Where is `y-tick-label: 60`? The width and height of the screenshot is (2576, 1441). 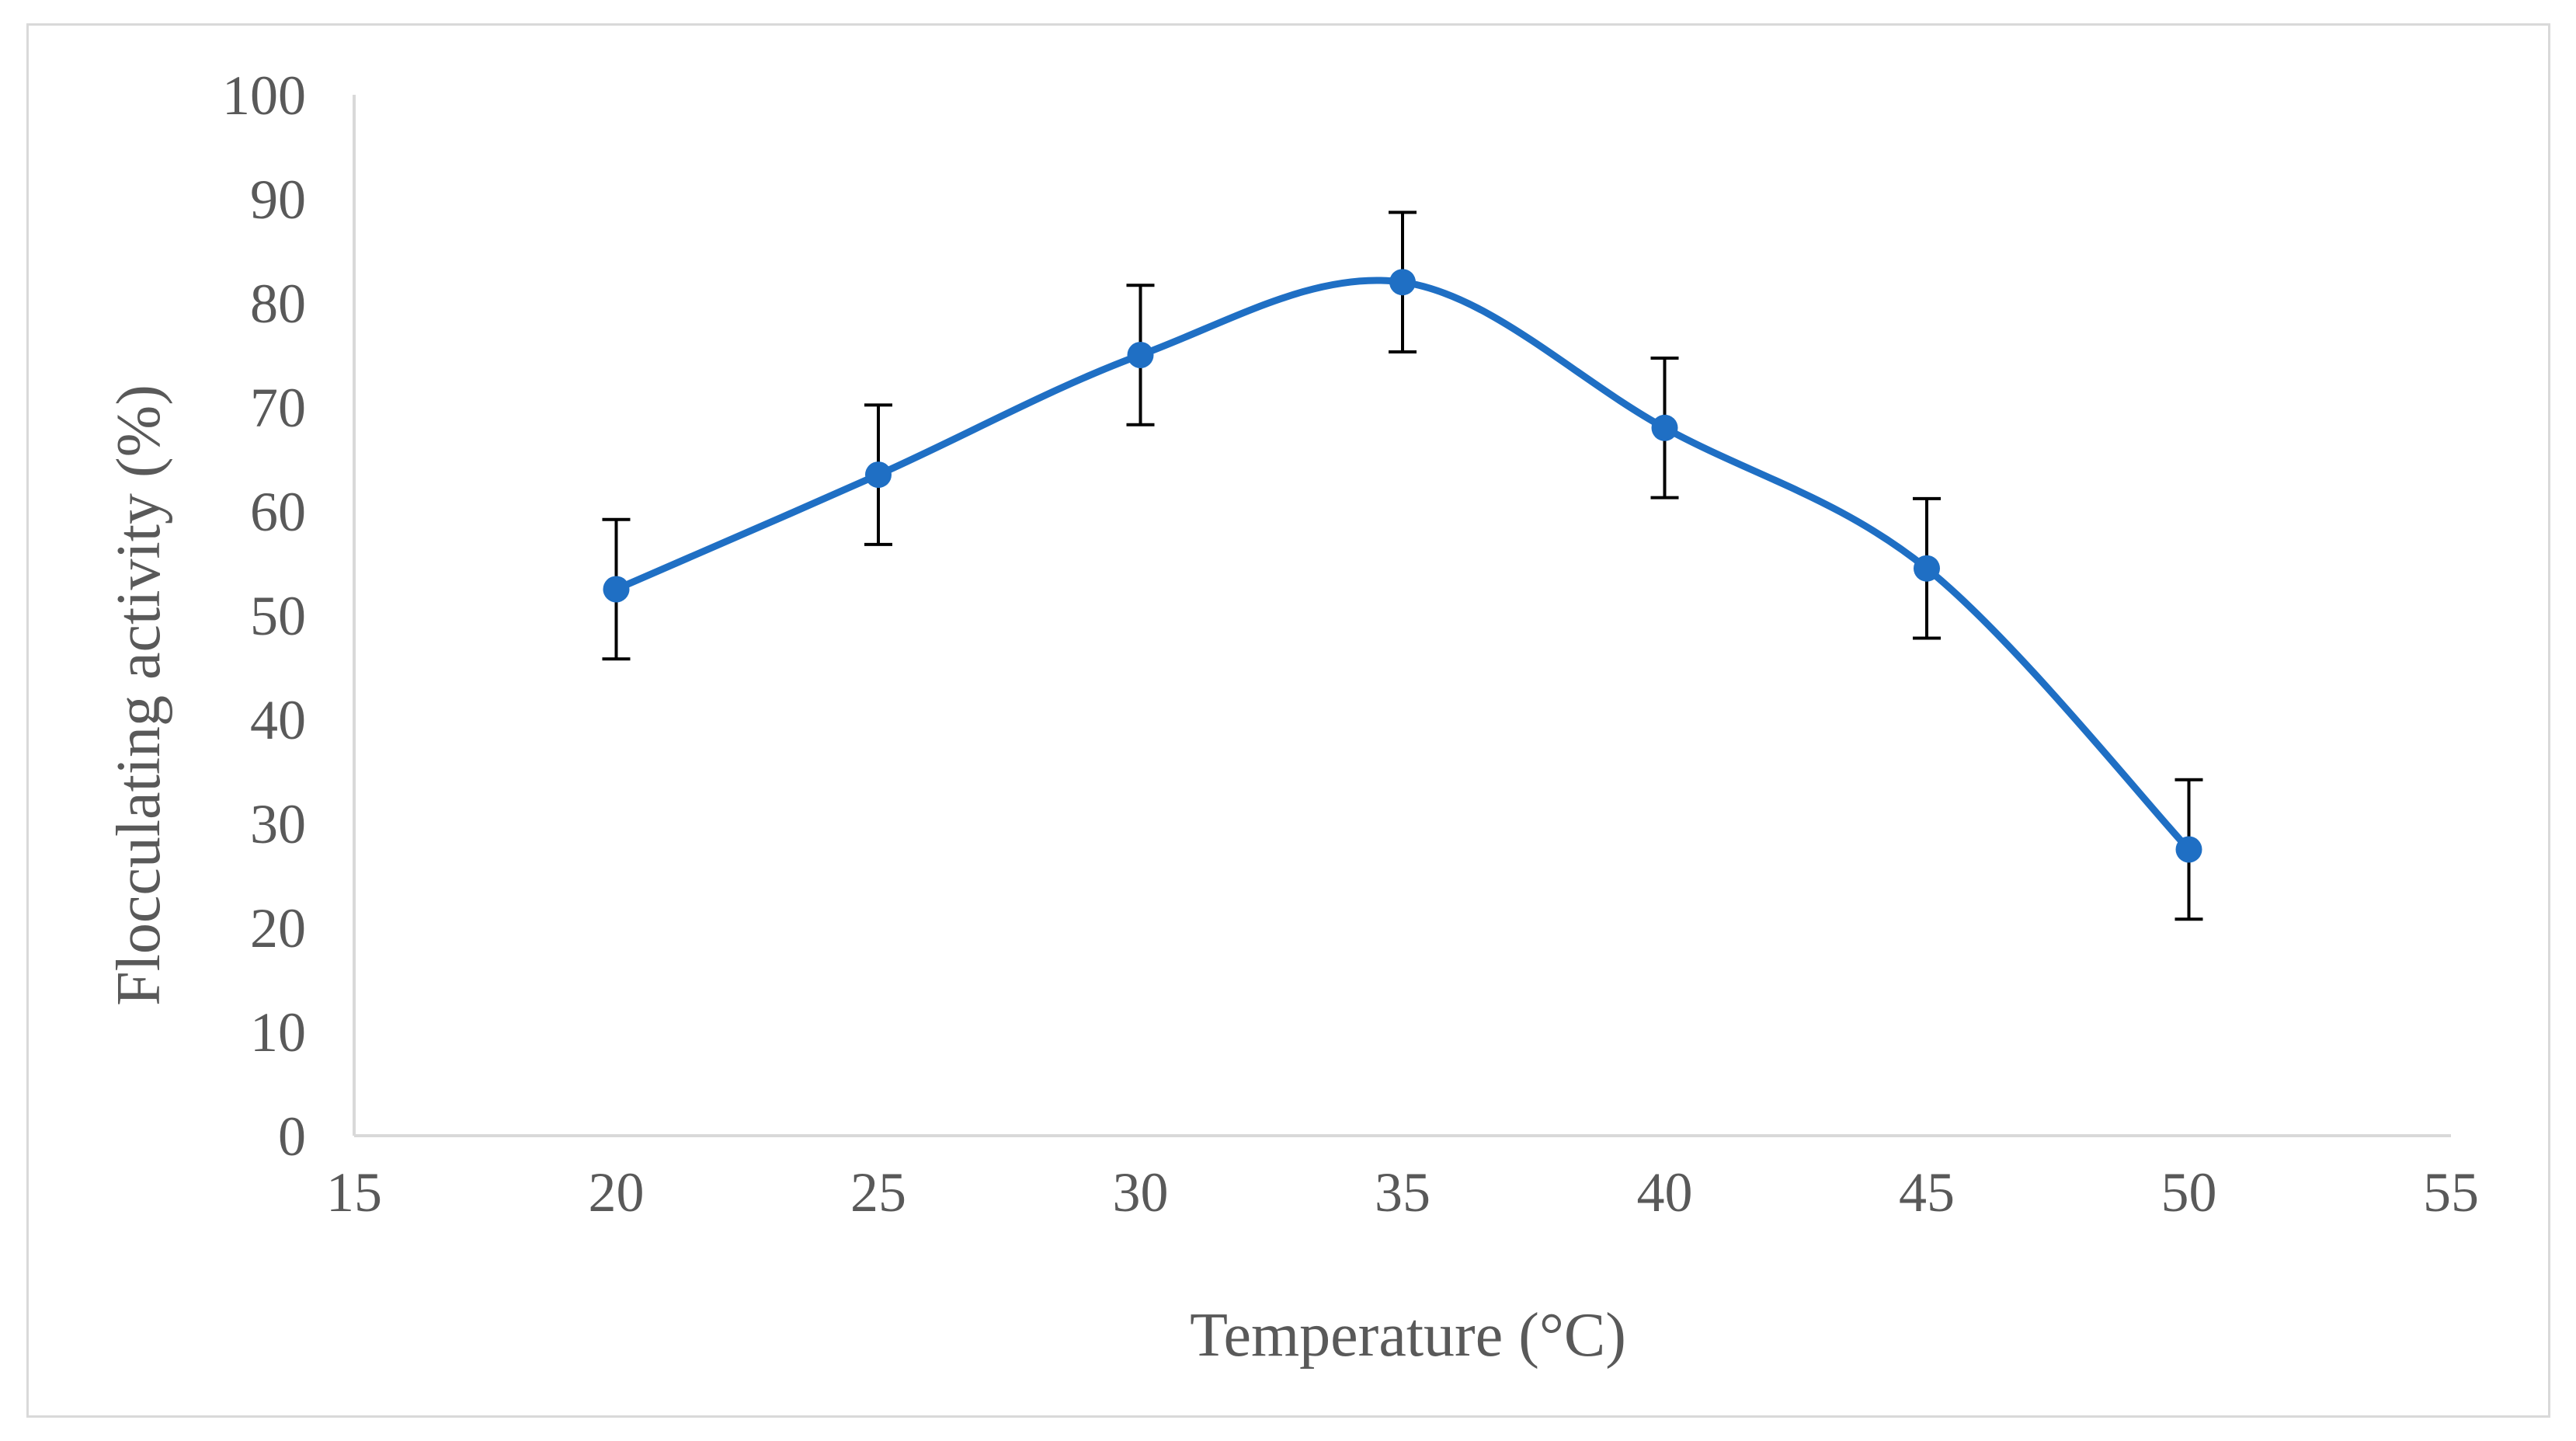 y-tick-label: 60 is located at coordinates (278, 512).